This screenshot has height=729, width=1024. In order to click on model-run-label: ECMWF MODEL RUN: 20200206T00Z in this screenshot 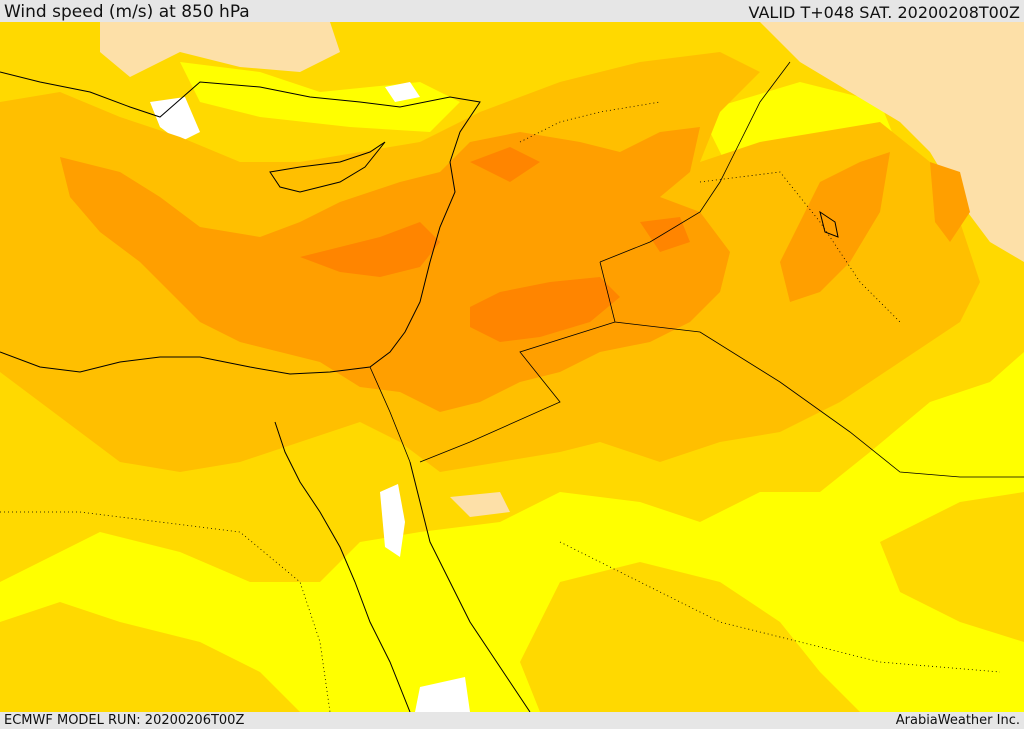, I will do `click(124, 720)`.